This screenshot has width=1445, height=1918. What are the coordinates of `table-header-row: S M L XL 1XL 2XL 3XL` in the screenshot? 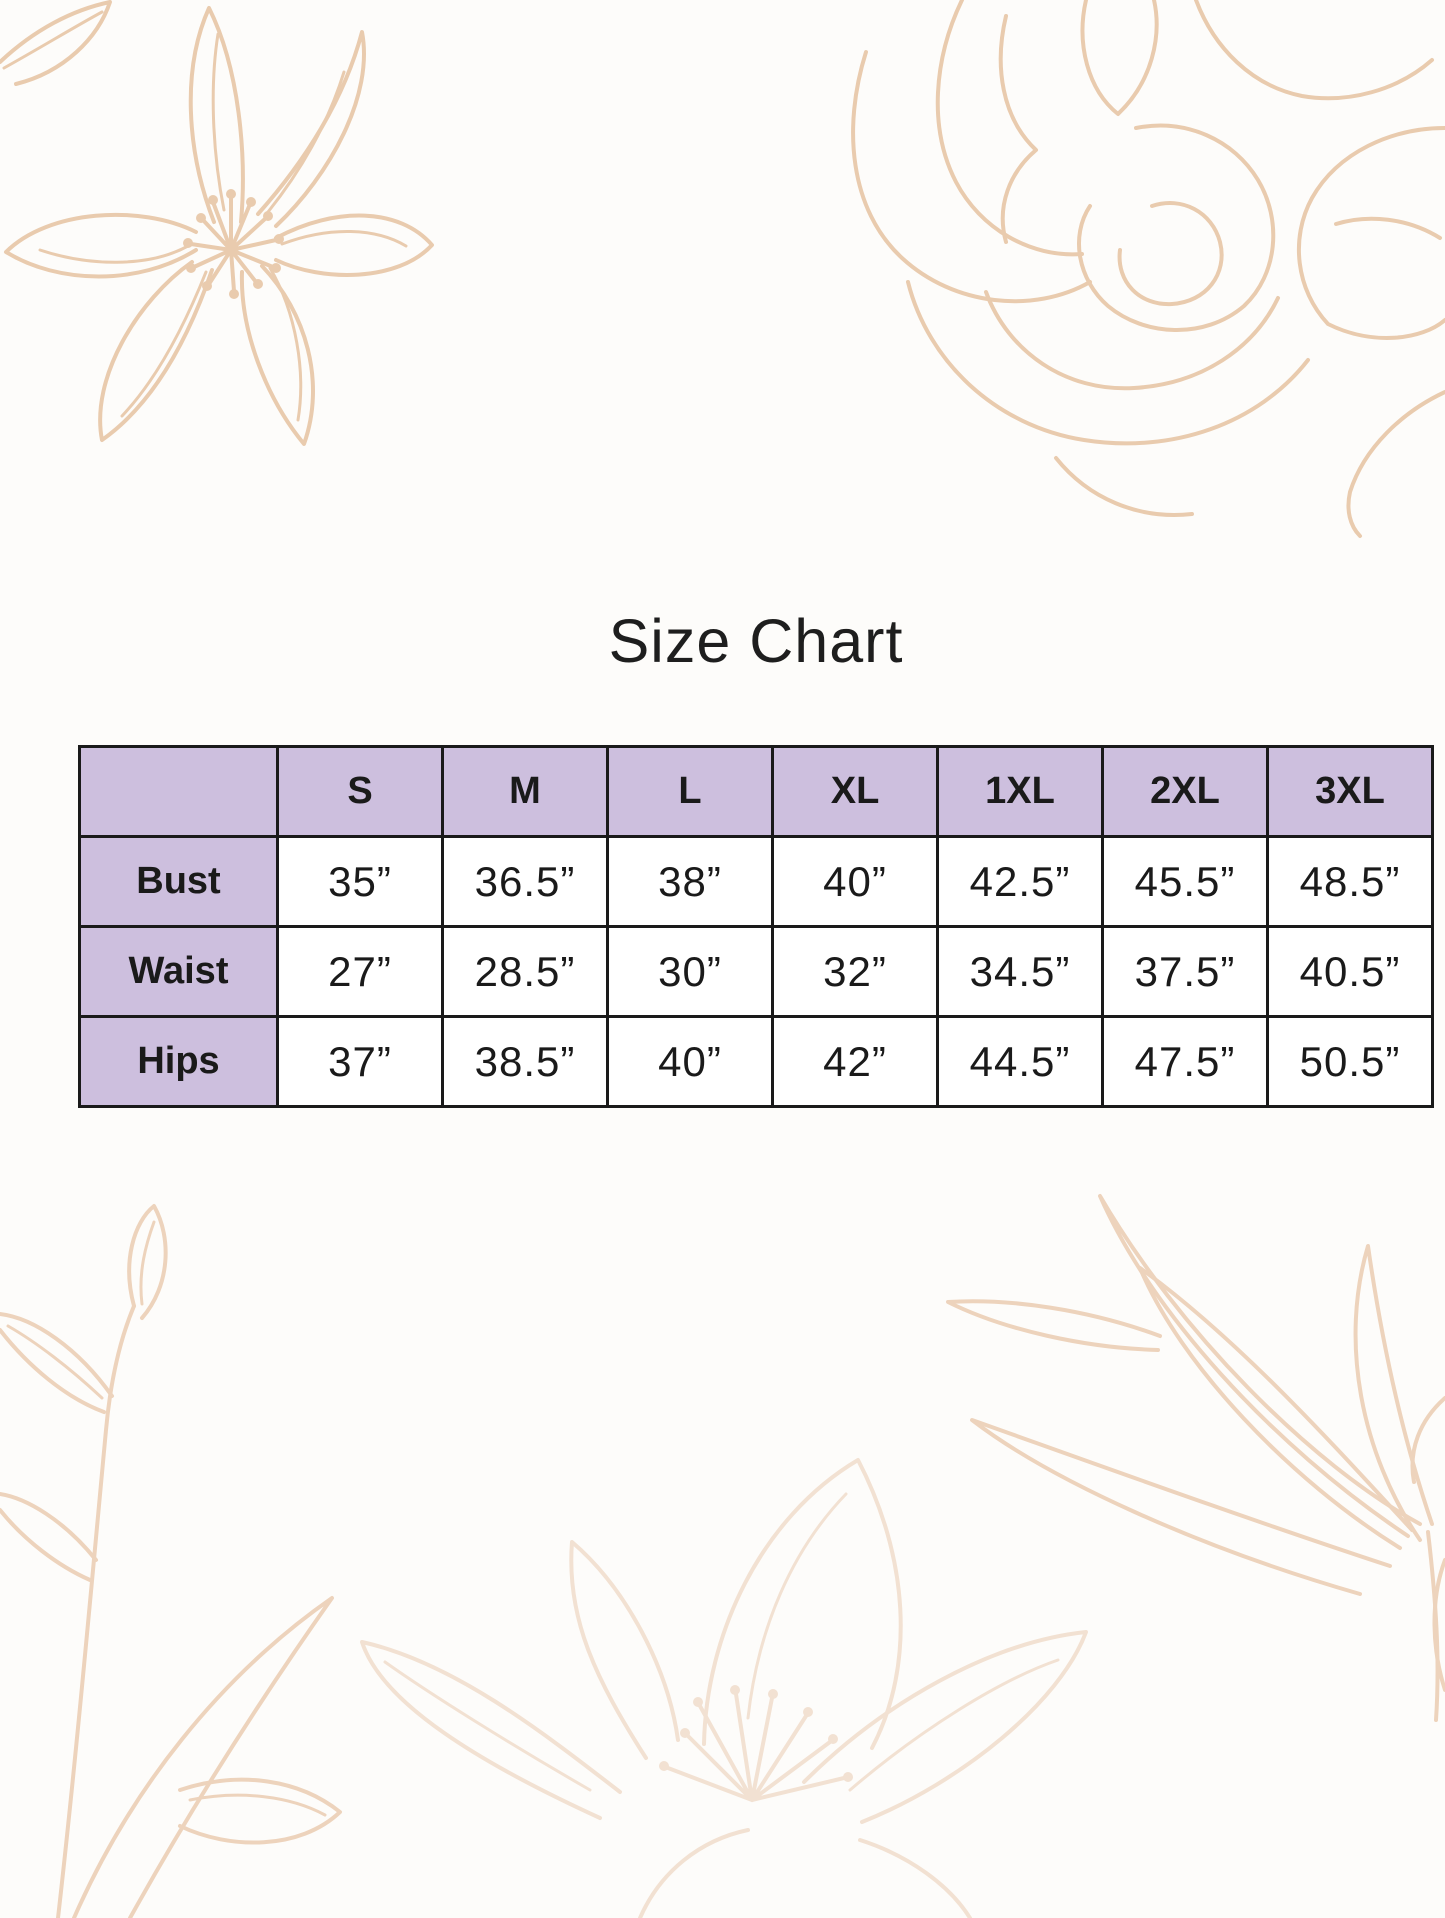 It's located at (756, 791).